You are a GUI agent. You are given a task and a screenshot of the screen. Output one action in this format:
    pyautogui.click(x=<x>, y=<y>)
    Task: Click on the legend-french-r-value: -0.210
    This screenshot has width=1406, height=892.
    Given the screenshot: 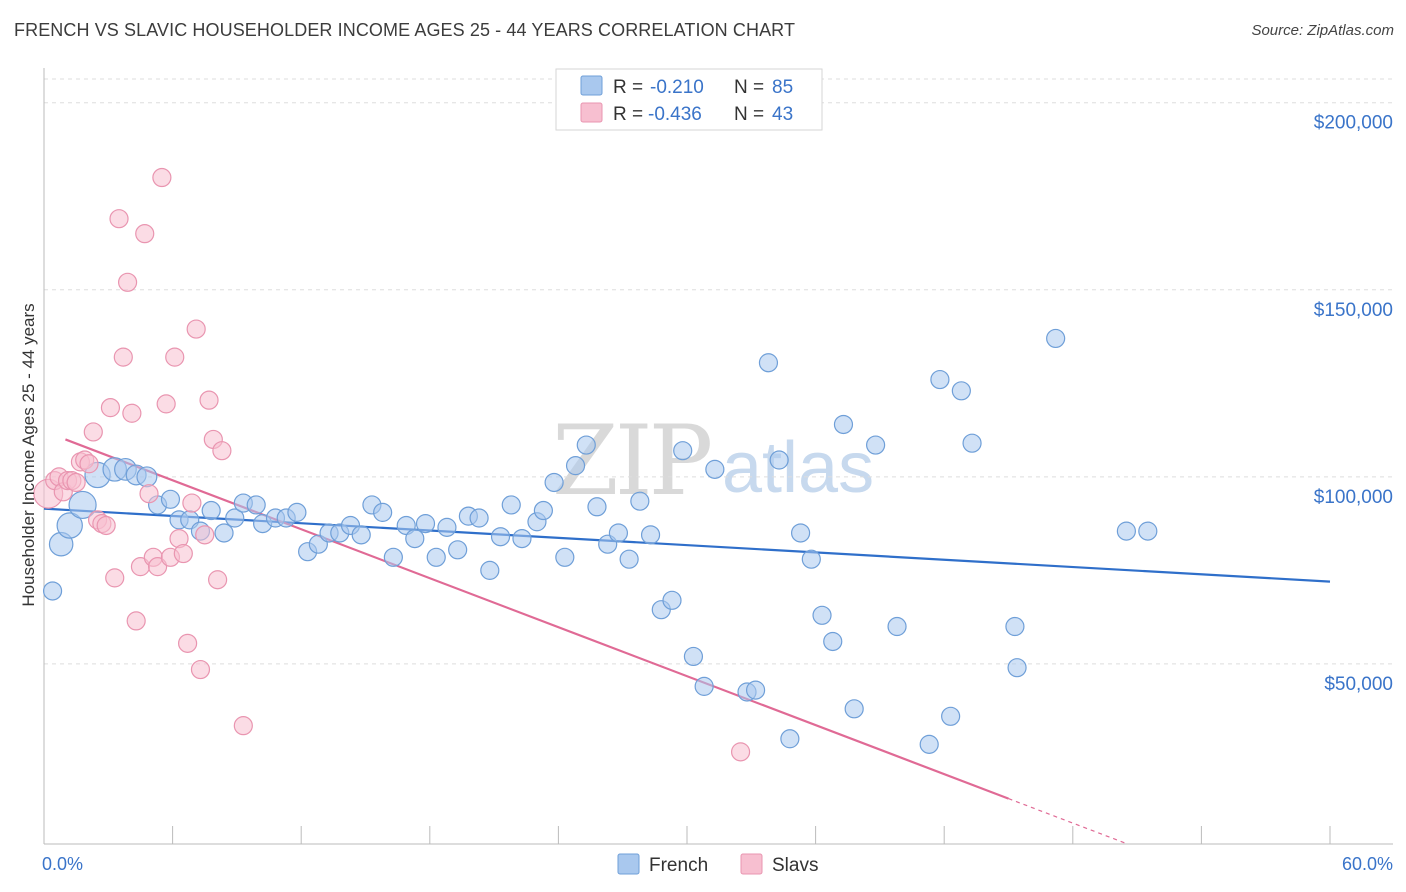 What is the action you would take?
    pyautogui.click(x=677, y=87)
    